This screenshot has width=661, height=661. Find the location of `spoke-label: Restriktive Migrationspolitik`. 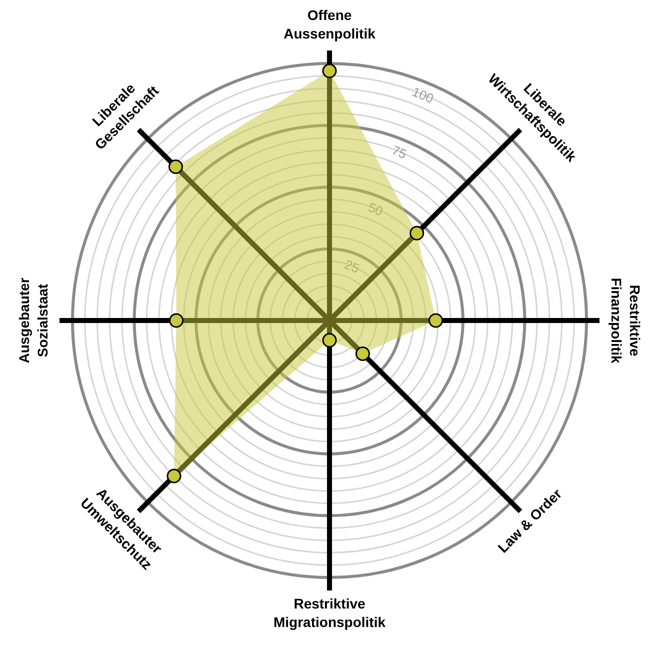

spoke-label: Restriktive Migrationspolitik is located at coordinates (330, 613).